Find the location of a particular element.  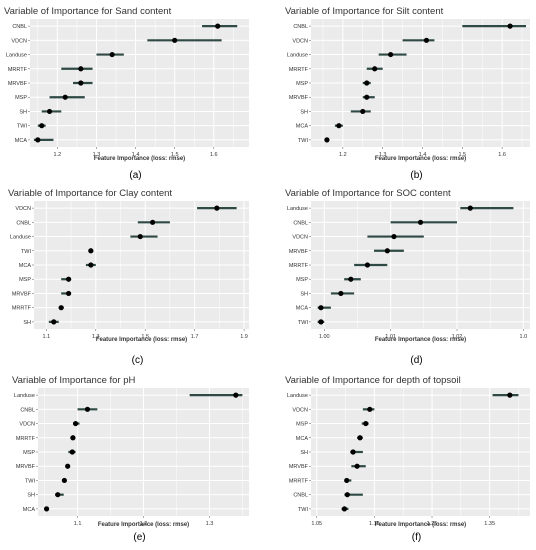

x-tick-label: 1.4 is located at coordinates (136, 155).